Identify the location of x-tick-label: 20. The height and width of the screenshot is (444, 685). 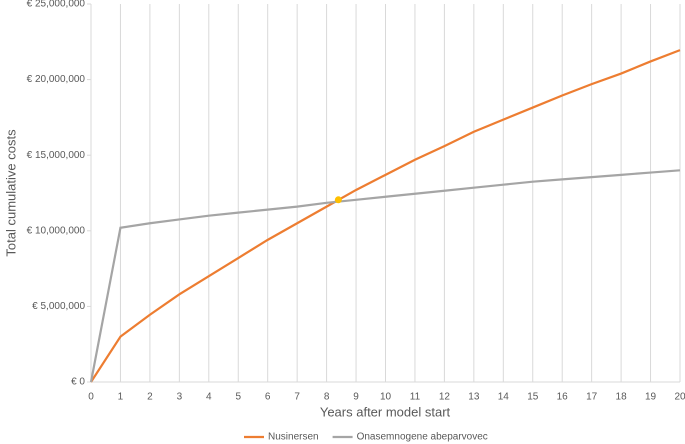
(679, 397).